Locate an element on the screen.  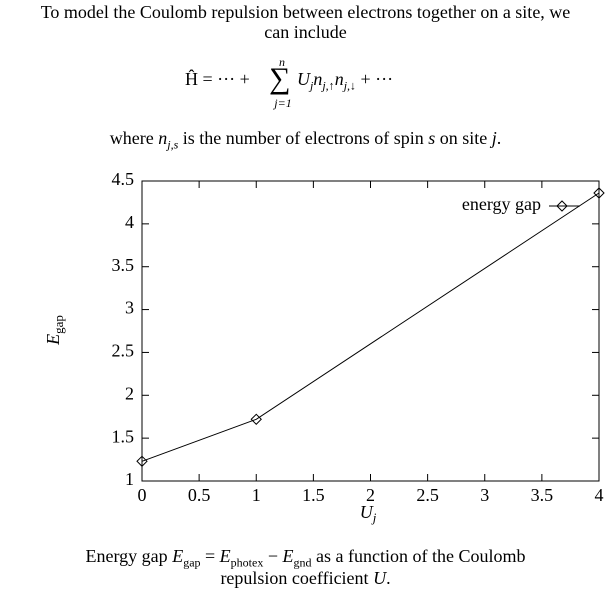
y-label-text: E is located at coordinates (53, 340).